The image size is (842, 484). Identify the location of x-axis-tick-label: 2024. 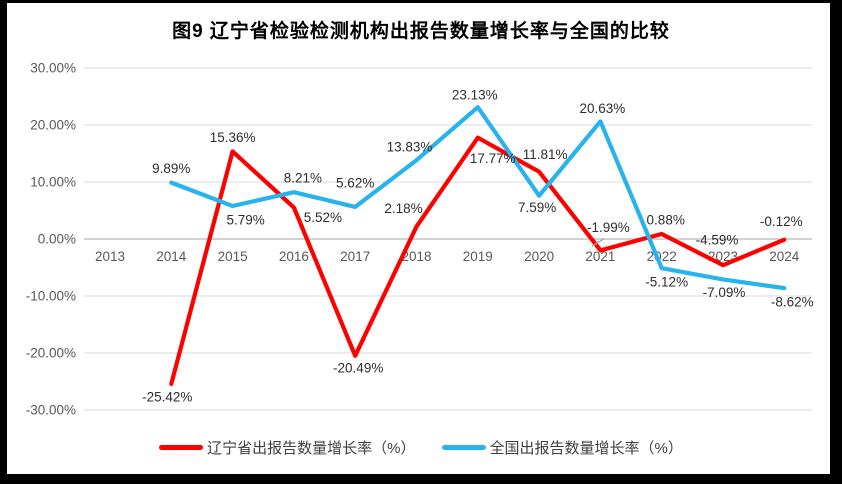
(784, 256).